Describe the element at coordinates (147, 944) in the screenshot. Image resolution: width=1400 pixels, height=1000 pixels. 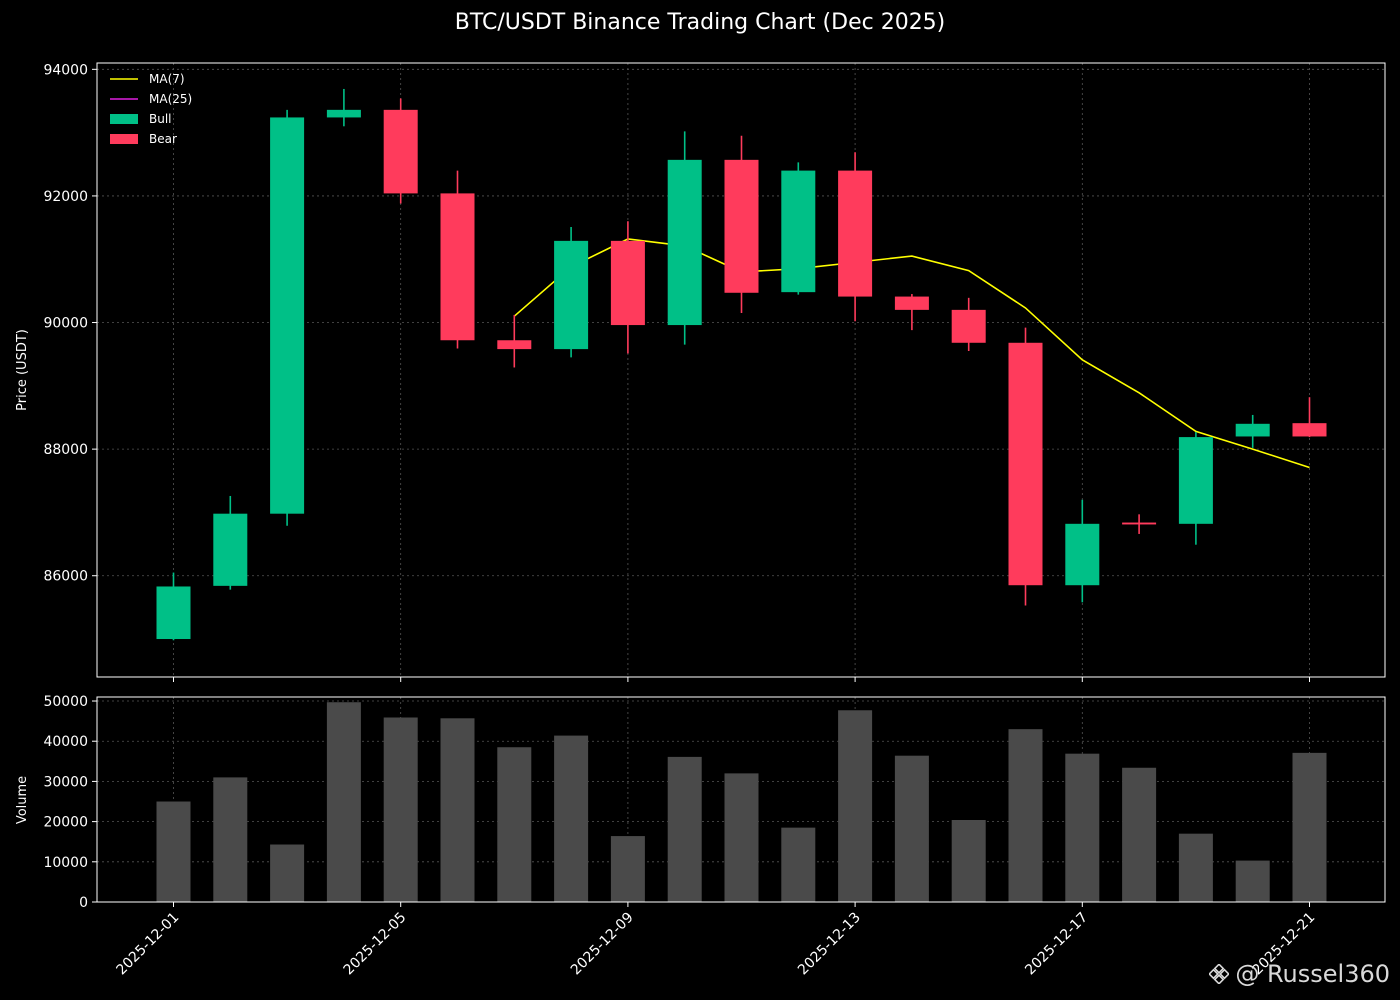
I see `x-tick-label: 2025-12-01` at that location.